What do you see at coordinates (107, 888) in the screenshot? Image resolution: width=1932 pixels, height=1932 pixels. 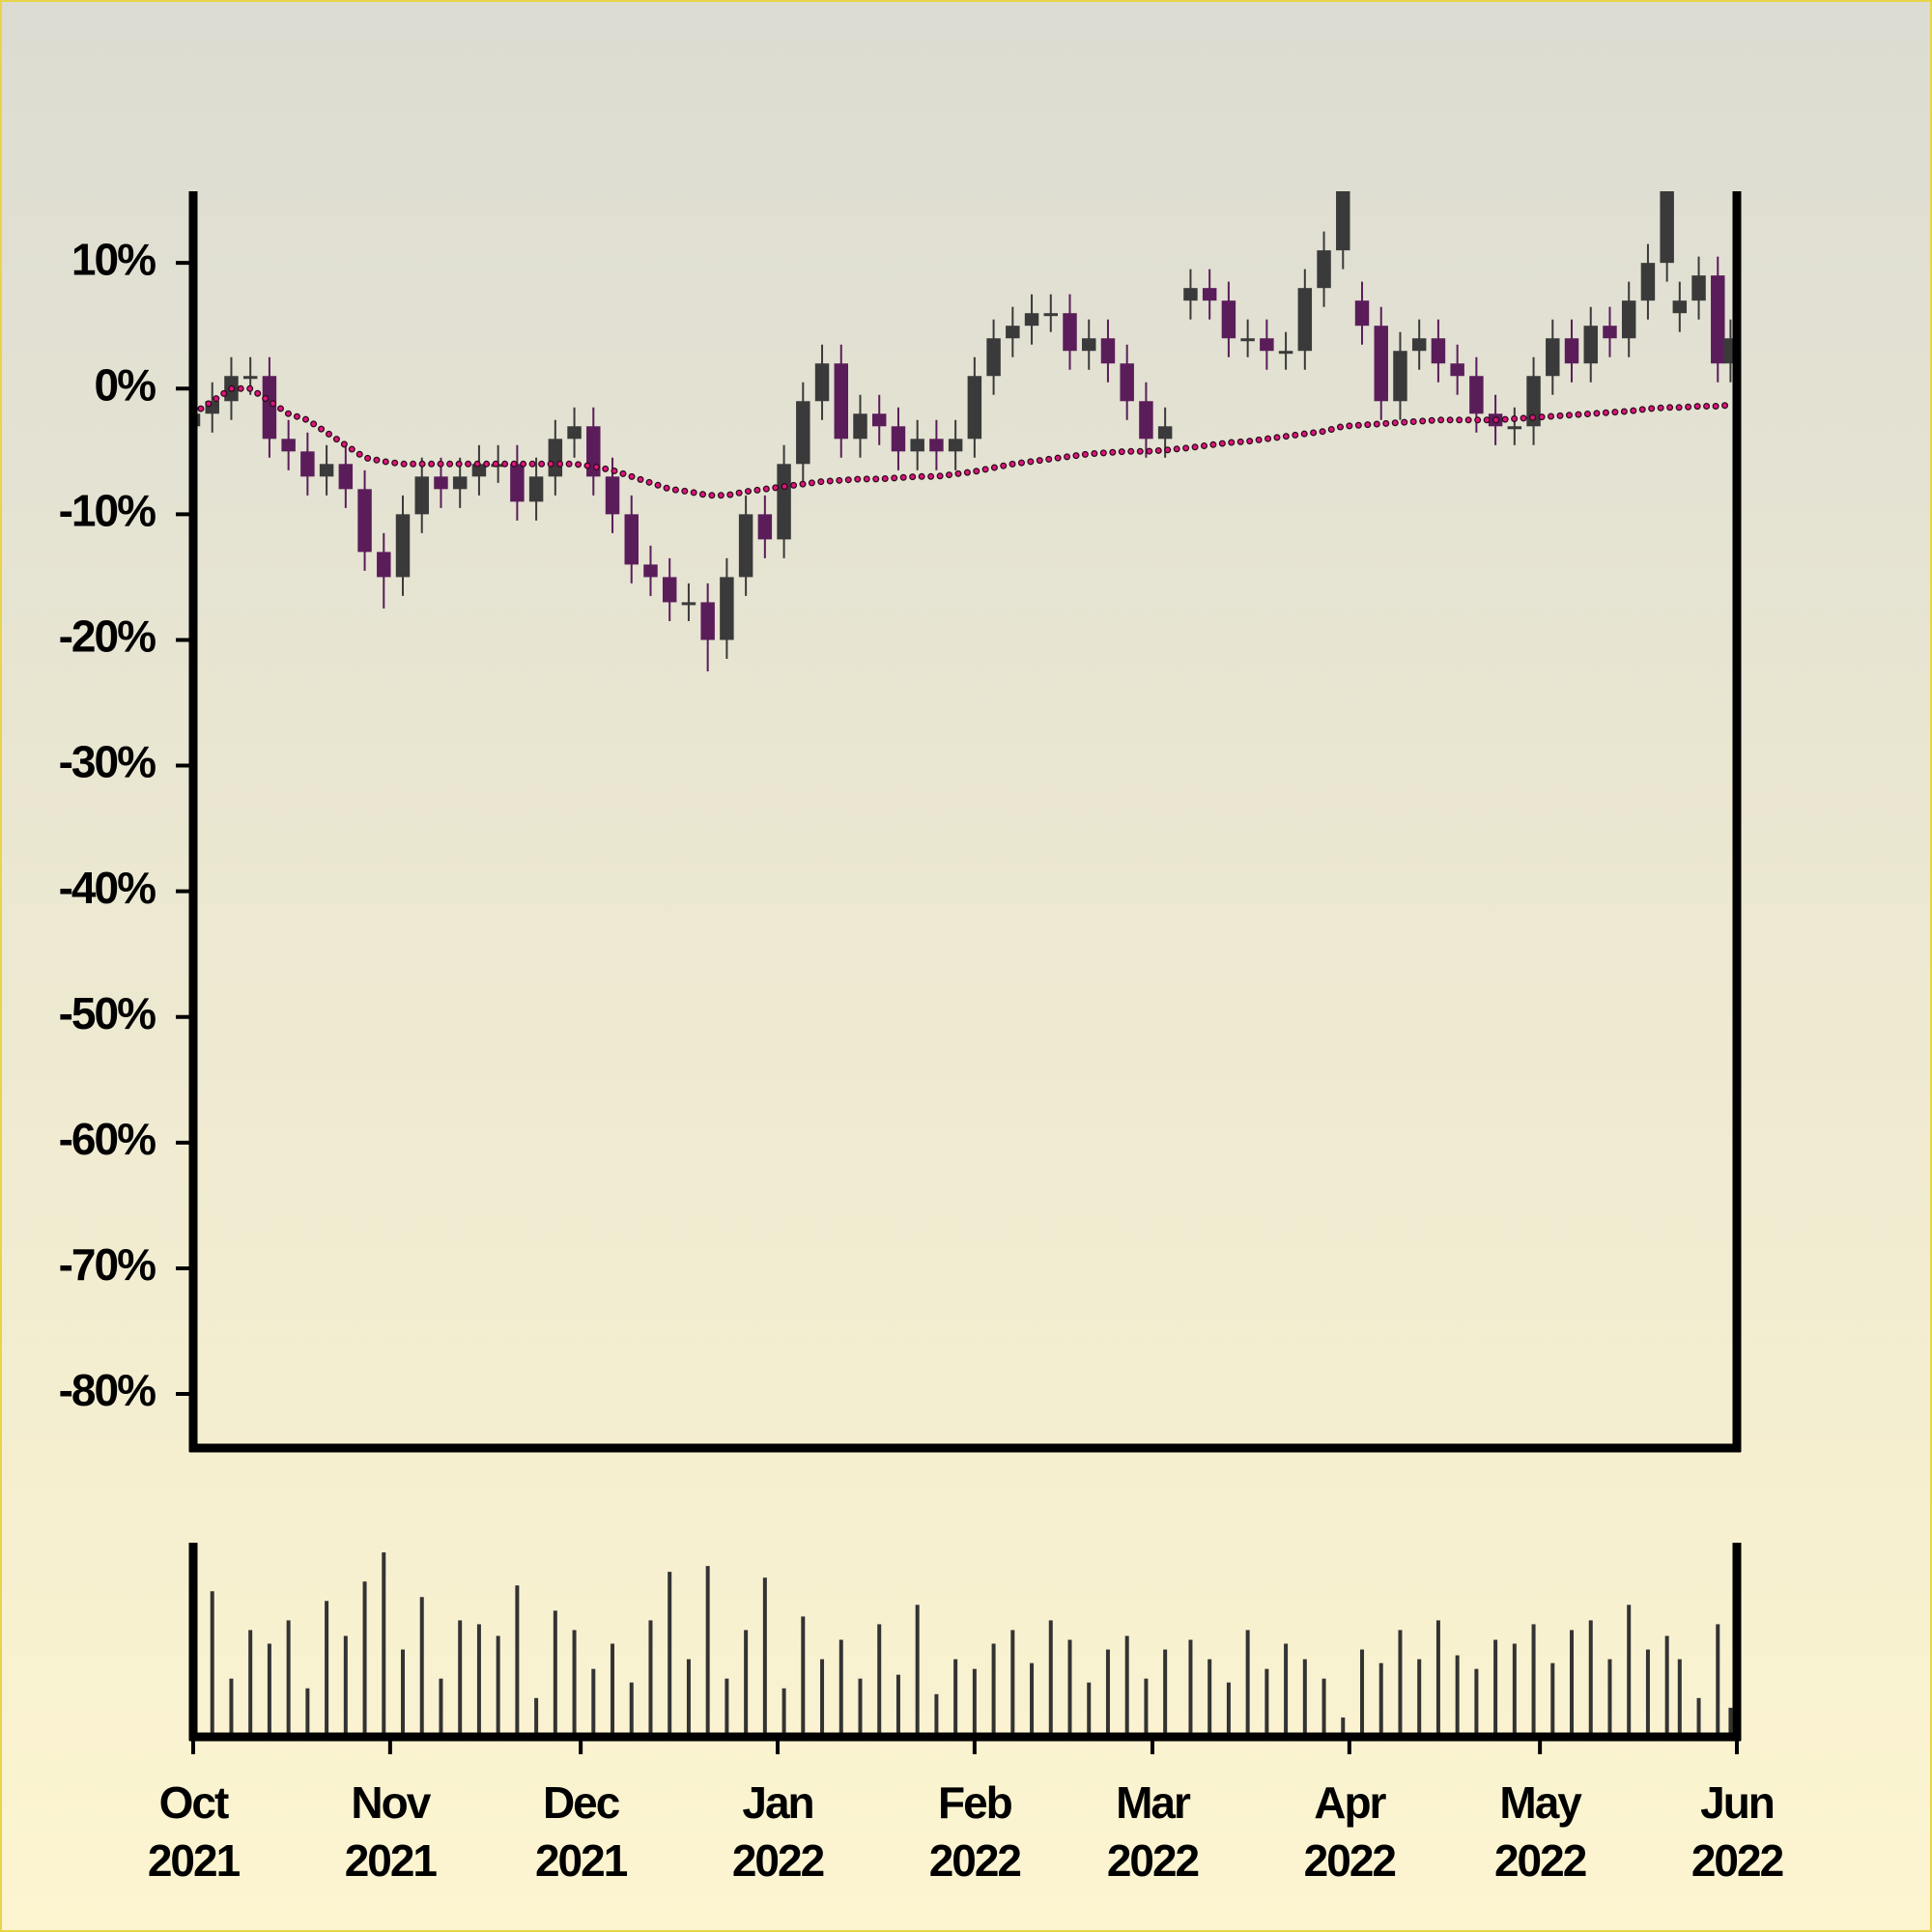 I see `y-tick-label: -40%` at bounding box center [107, 888].